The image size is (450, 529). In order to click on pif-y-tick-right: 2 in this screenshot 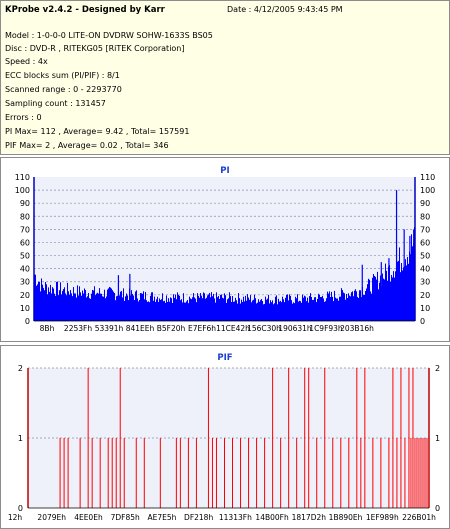, I will do `click(437, 368)`.